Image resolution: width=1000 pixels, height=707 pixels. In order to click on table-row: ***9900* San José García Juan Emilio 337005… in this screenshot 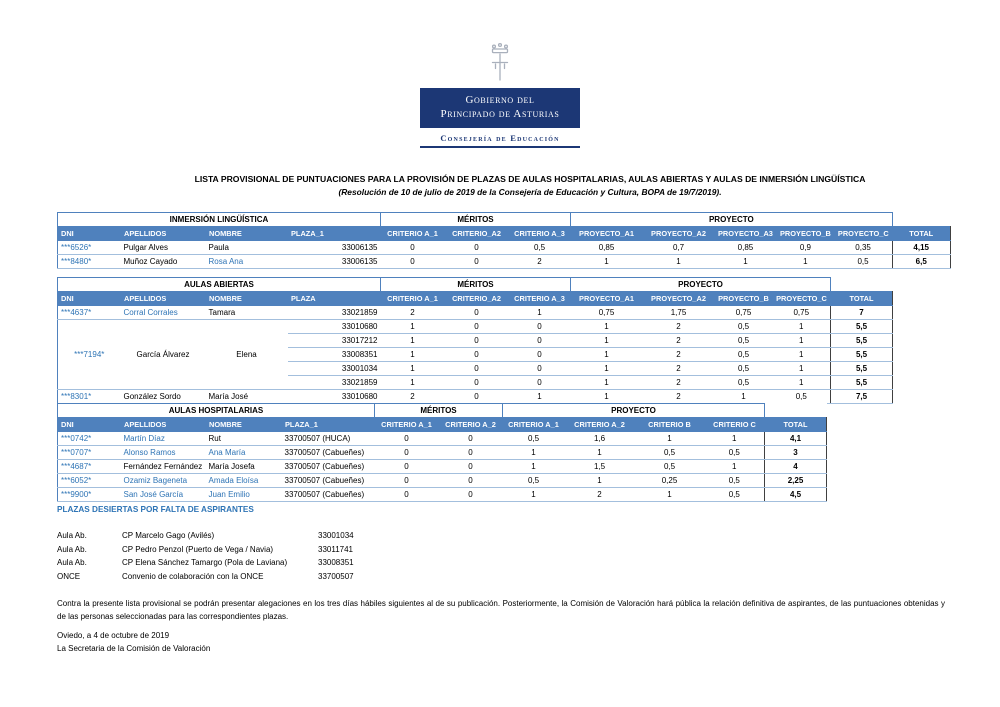, I will do `click(442, 494)`.